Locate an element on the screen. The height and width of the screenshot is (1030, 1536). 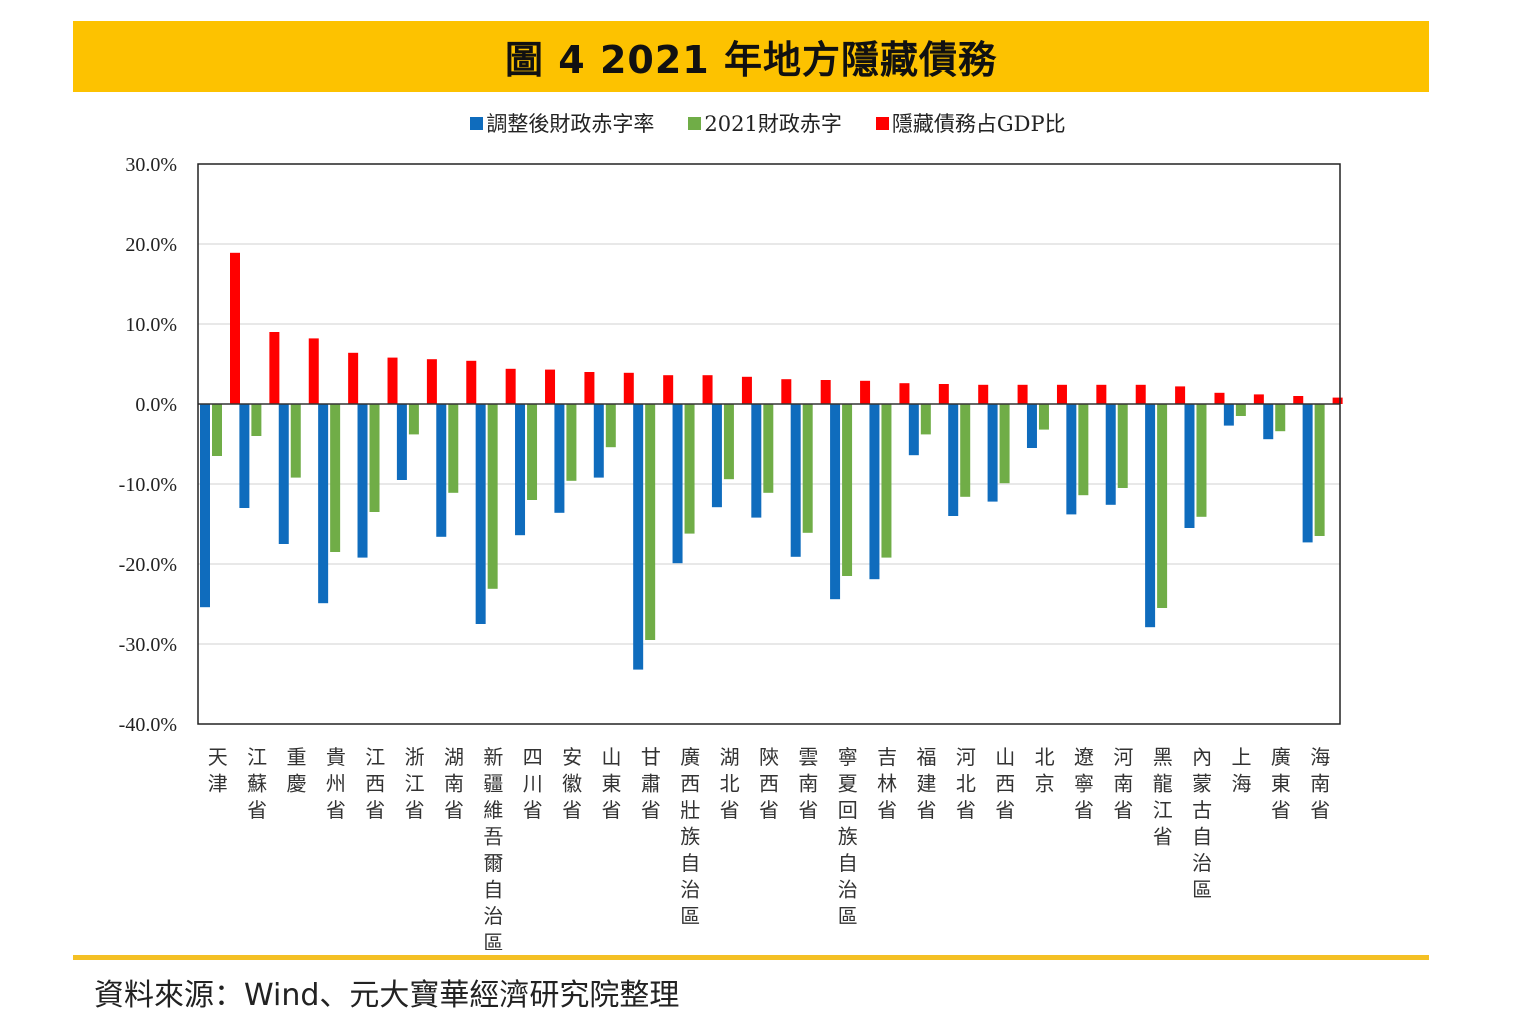
legend-item-2021-deficit: 2021財政赤字 is located at coordinates (765, 123).